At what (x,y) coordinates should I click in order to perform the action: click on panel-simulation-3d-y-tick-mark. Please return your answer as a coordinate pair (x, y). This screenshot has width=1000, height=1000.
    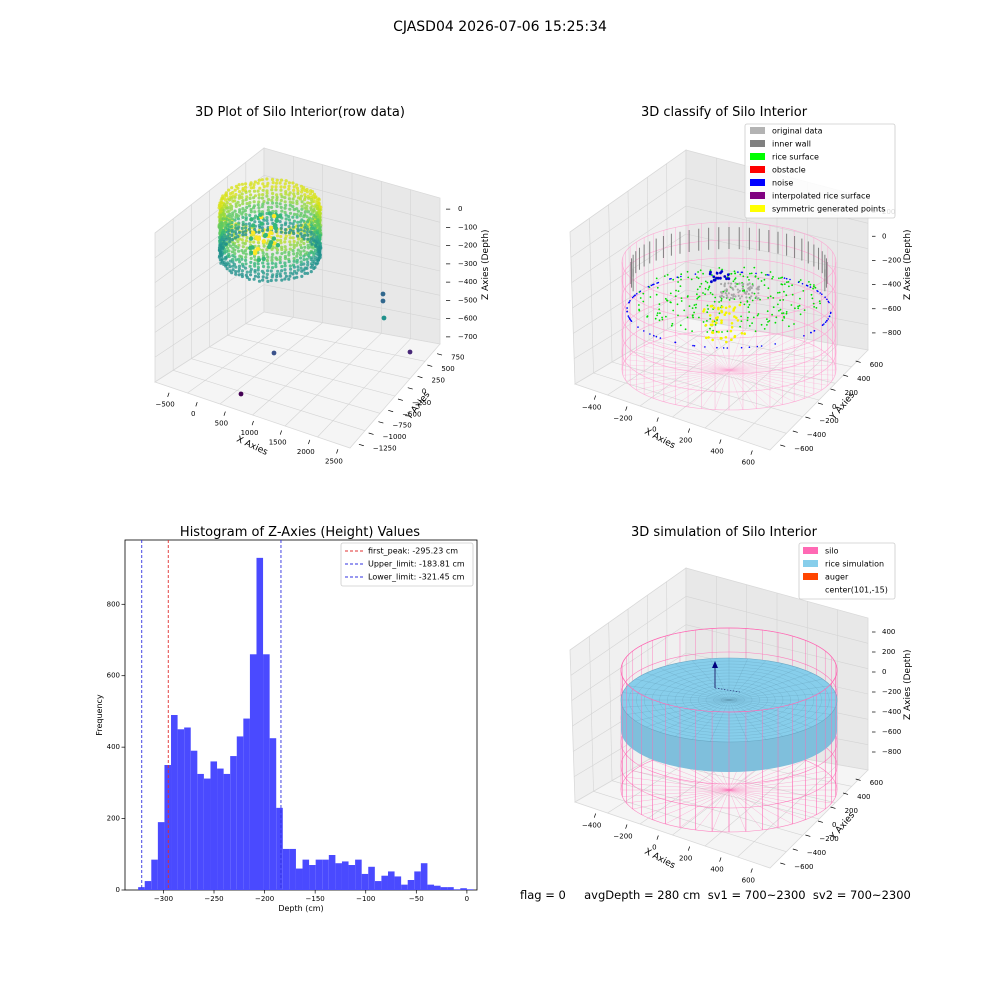
    Looking at the image, I should click on (820, 821).